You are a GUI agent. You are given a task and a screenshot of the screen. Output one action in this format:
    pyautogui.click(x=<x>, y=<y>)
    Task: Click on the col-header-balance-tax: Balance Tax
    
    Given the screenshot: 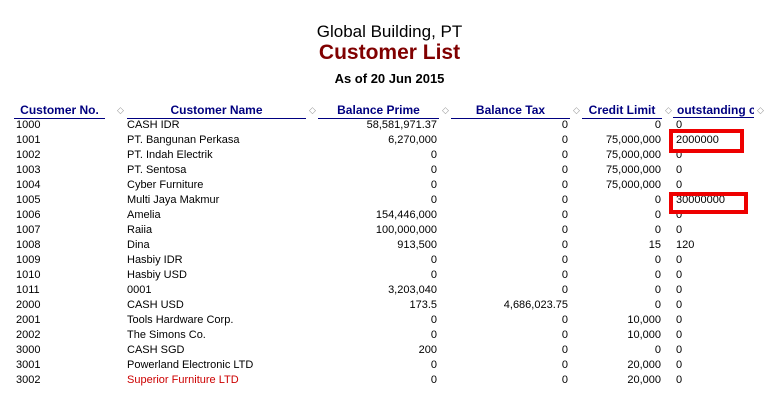 What is the action you would take?
    pyautogui.click(x=510, y=111)
    